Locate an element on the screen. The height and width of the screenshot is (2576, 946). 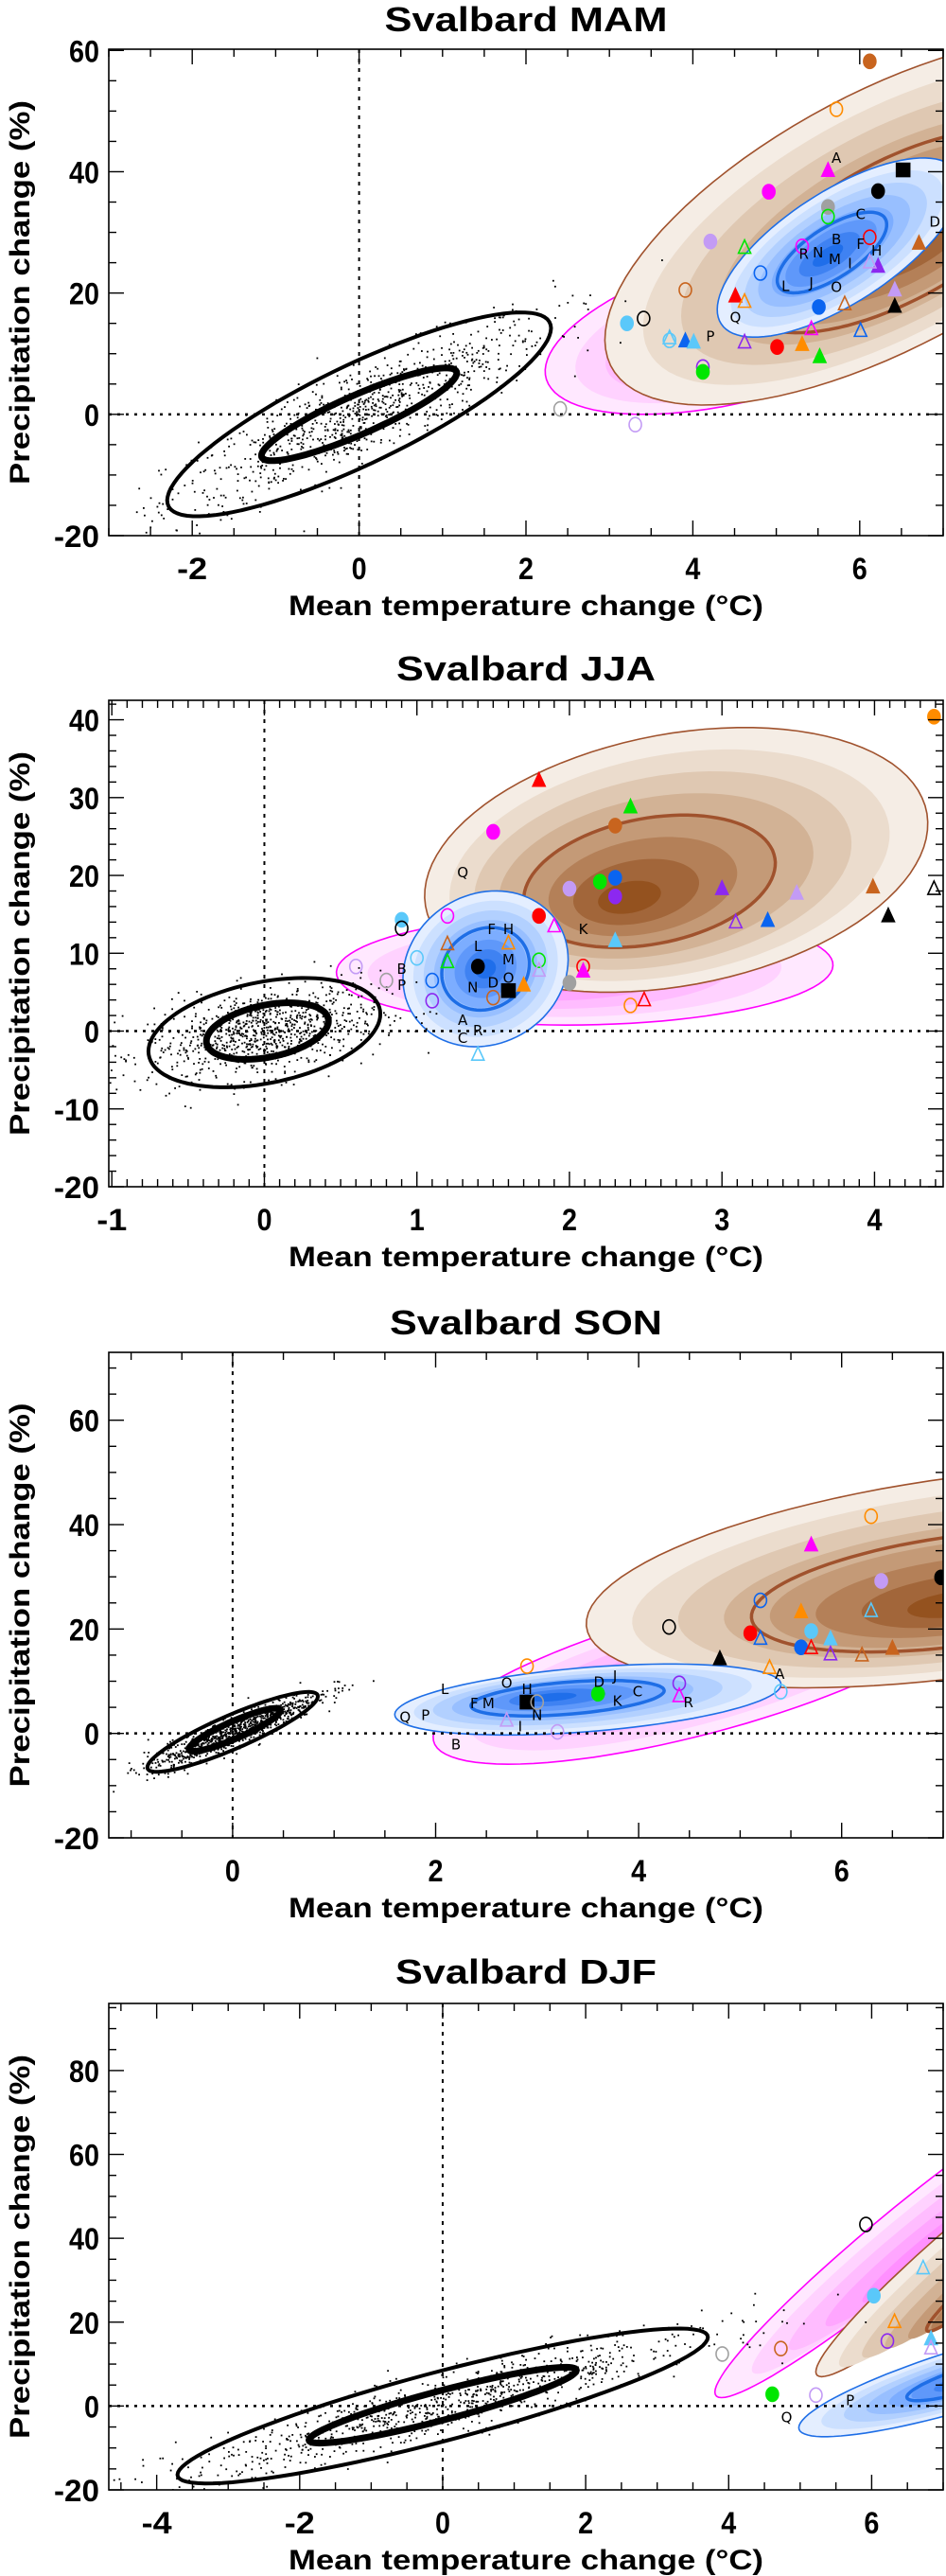
marker-triangle is located at coordinates (811, 1646).